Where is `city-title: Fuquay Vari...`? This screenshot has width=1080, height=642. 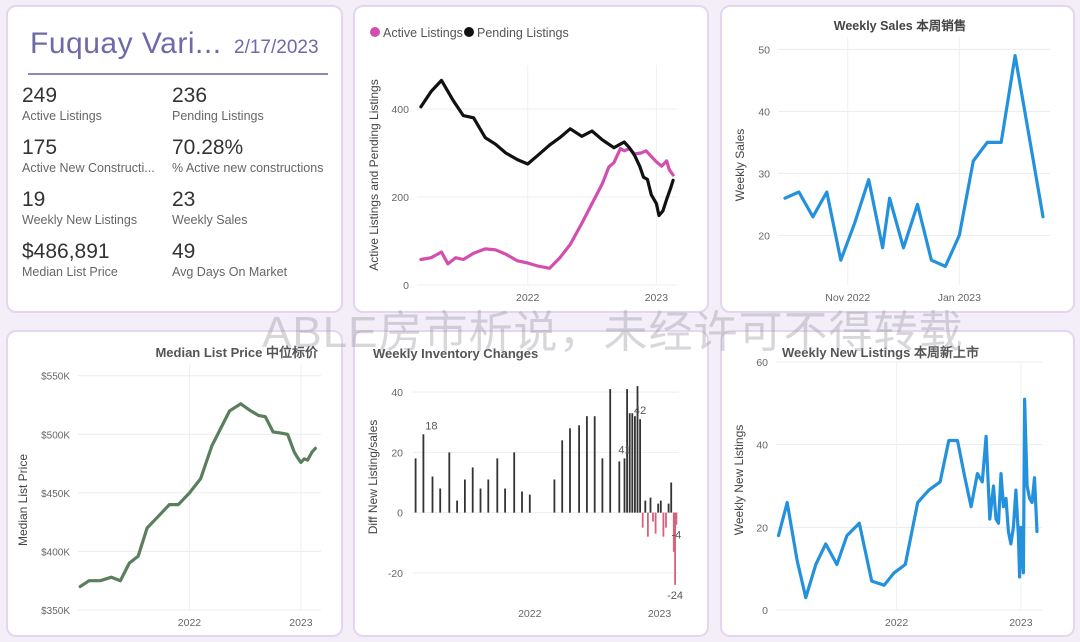
city-title: Fuquay Vari... is located at coordinates (126, 43).